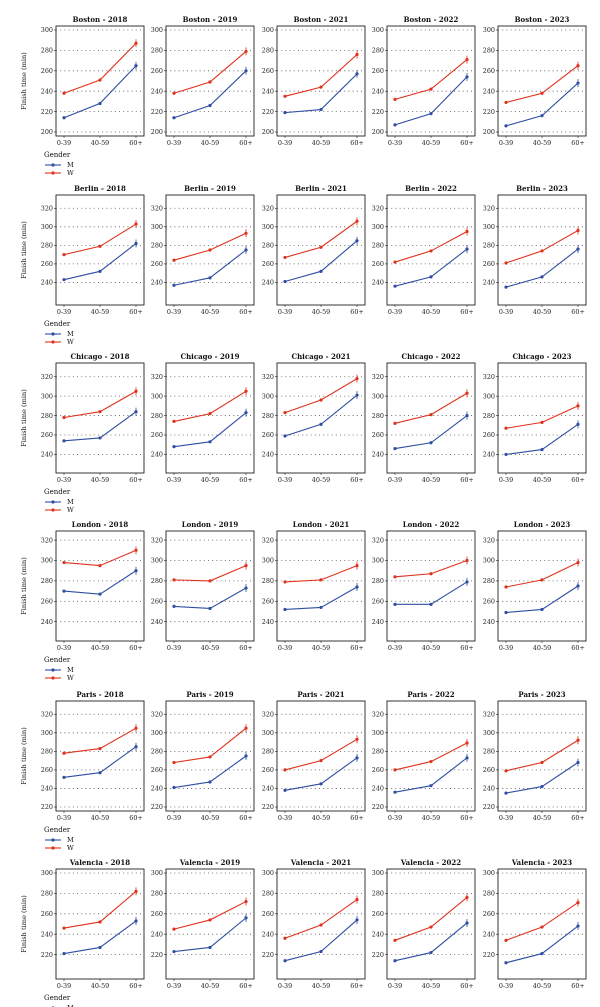 The image size is (600, 1007). What do you see at coordinates (100, 418) in the screenshot?
I see `panel-frame` at bounding box center [100, 418].